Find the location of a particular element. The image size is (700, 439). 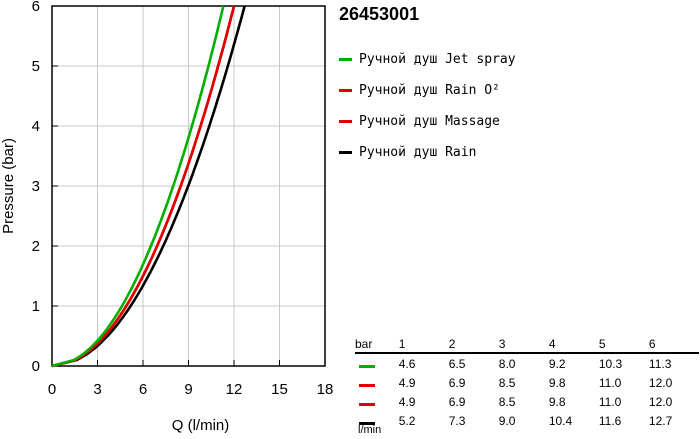

legend-label: Ручной душ Rain O² is located at coordinates (429, 90).